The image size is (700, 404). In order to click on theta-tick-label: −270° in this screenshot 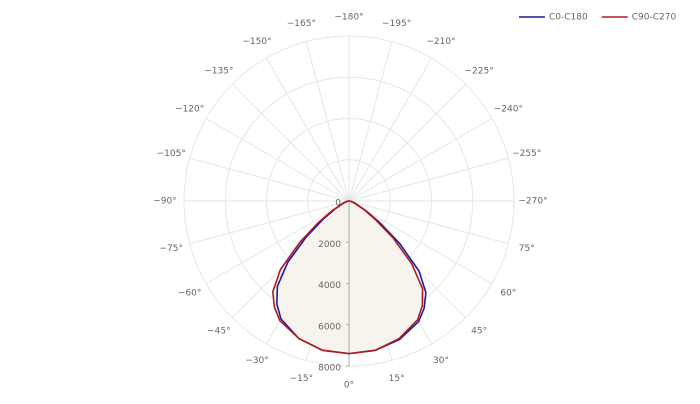, I will do `click(532, 202)`.